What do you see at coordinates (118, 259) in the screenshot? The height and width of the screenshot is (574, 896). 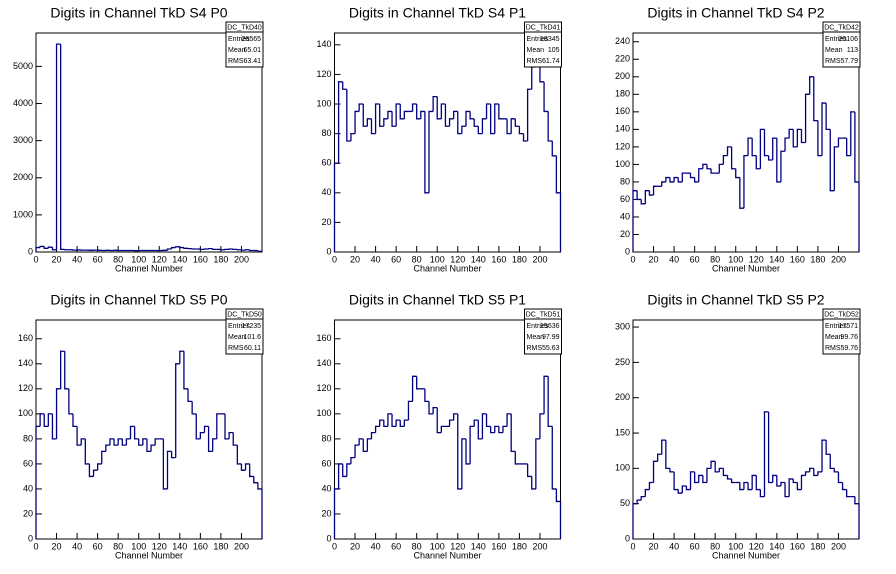 I see `x-tick-label: 80` at bounding box center [118, 259].